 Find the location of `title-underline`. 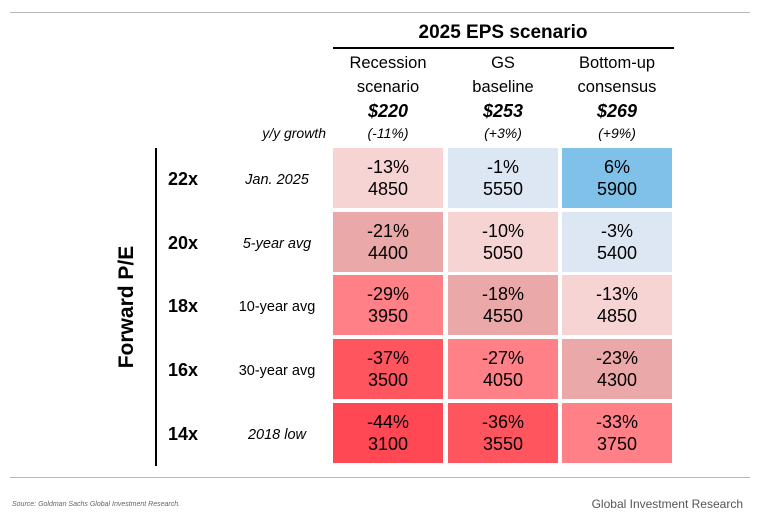

title-underline is located at coordinates (503, 48).